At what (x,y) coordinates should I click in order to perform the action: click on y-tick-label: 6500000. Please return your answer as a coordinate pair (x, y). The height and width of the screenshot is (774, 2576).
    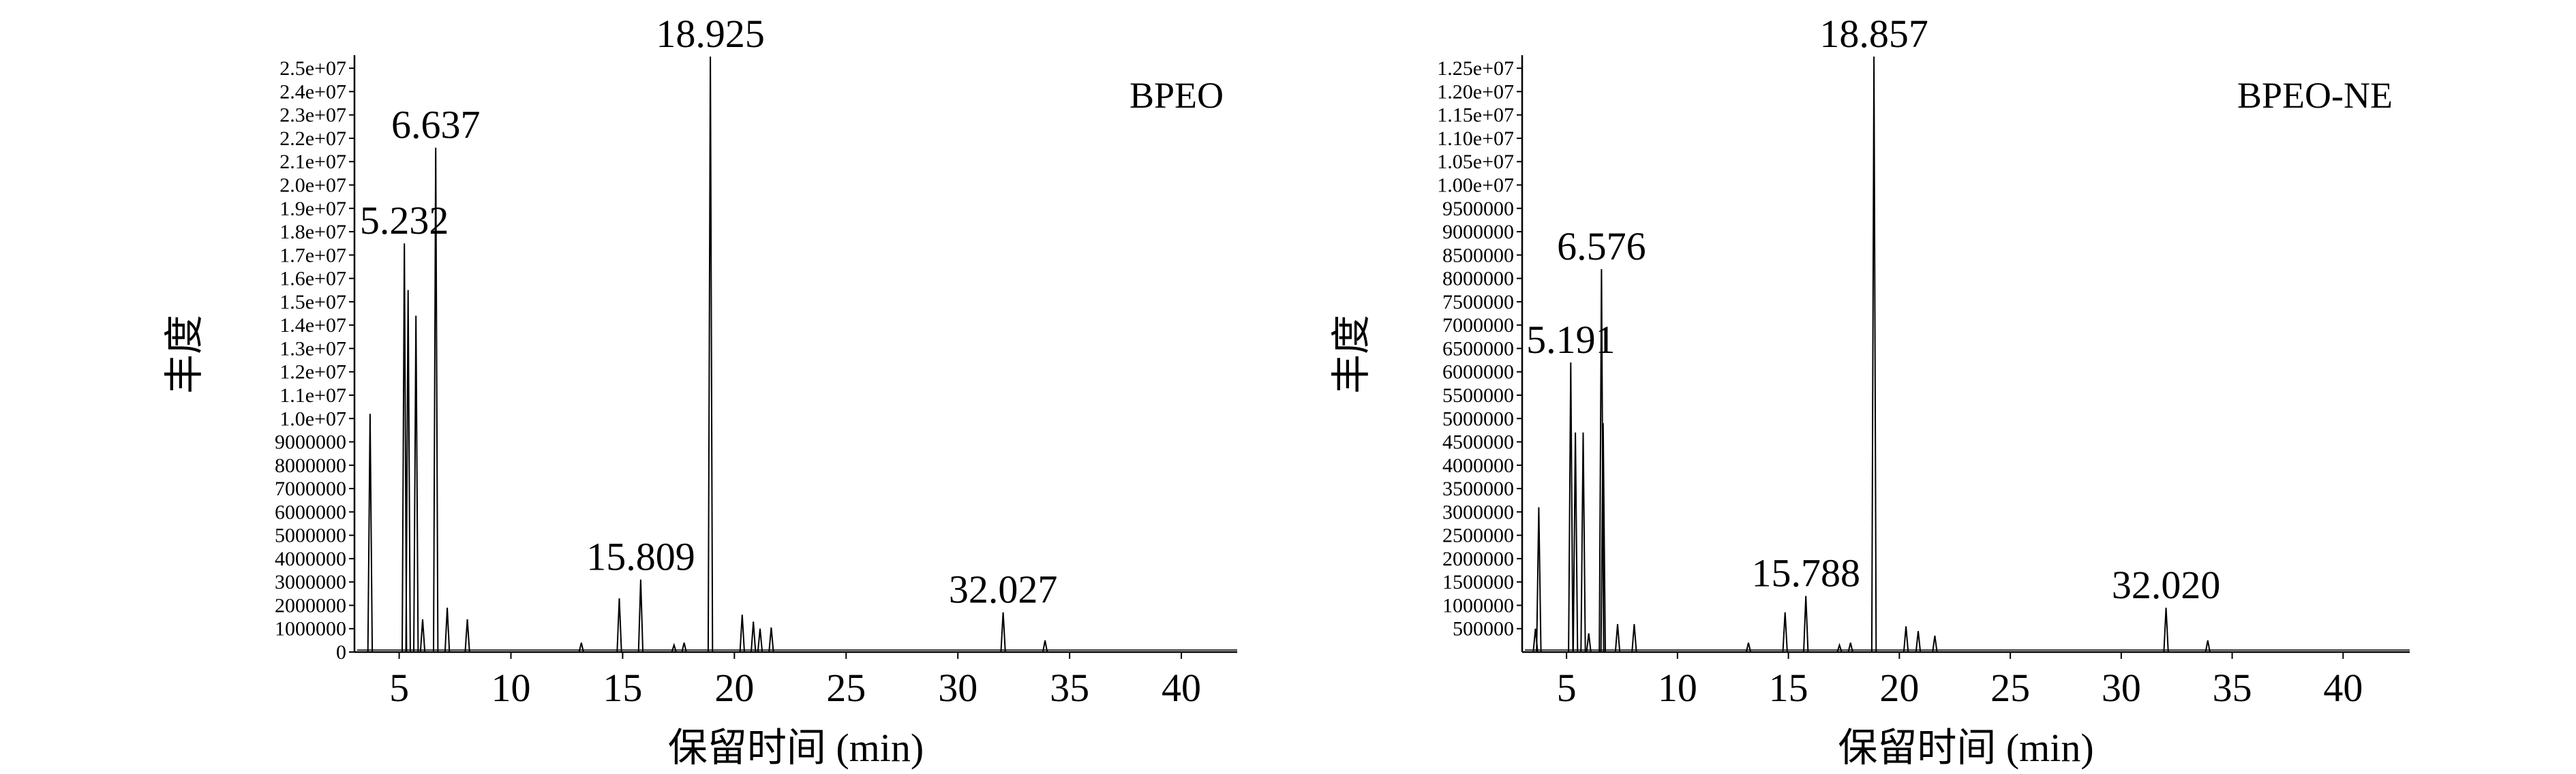
    Looking at the image, I should click on (1478, 348).